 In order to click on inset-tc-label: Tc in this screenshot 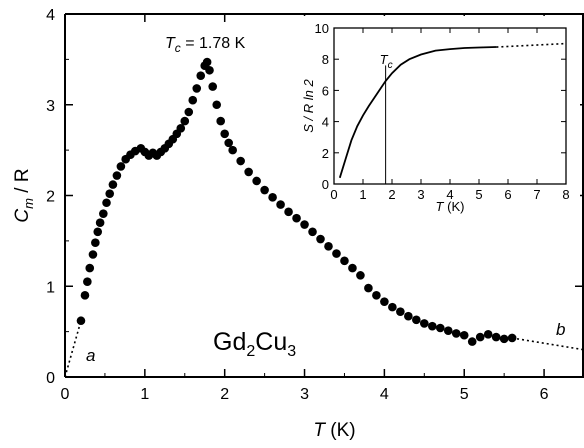, I will do `click(386, 61)`.